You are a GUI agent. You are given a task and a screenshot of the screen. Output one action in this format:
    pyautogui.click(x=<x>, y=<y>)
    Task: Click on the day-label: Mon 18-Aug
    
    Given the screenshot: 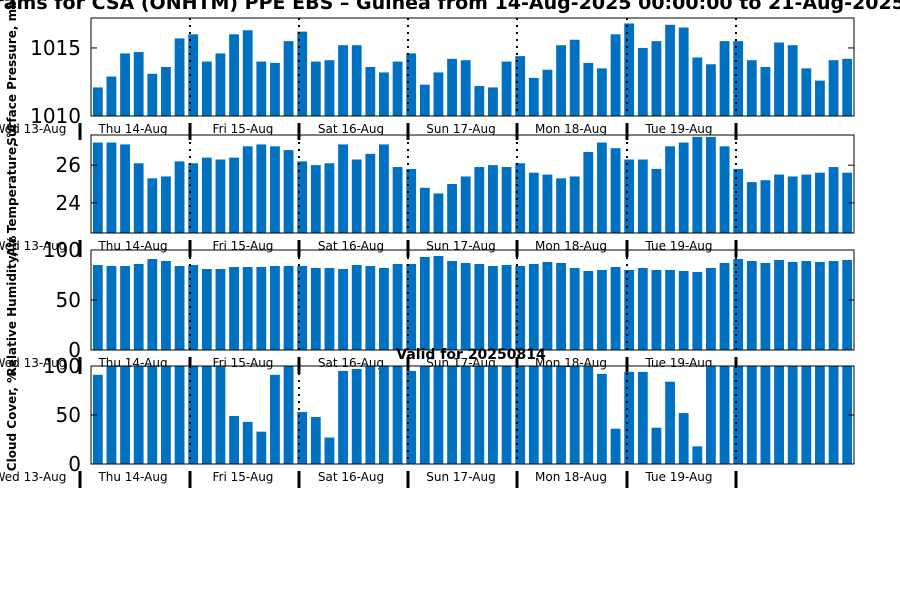 What is the action you would take?
    pyautogui.click(x=571, y=129)
    